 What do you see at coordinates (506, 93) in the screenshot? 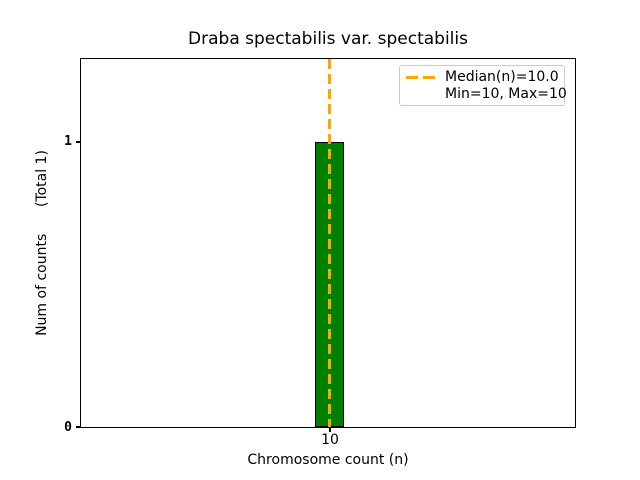
I see `legend-minmax-label: Min=10, Max=10` at bounding box center [506, 93].